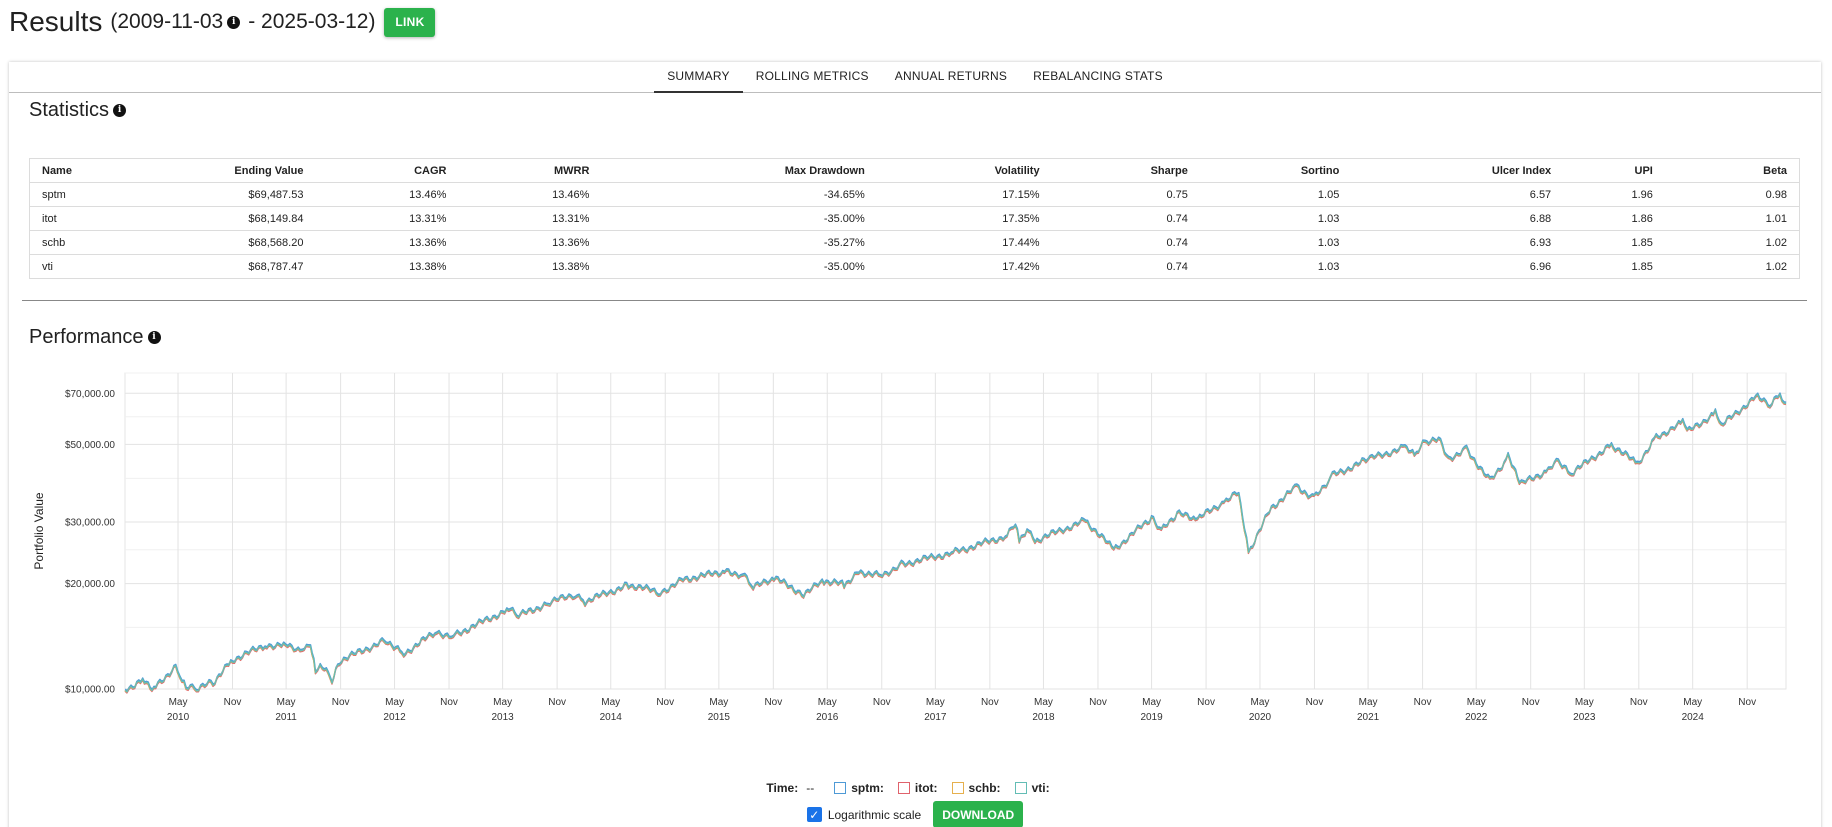 The image size is (1832, 827). I want to click on link-button: LINK, so click(410, 22).